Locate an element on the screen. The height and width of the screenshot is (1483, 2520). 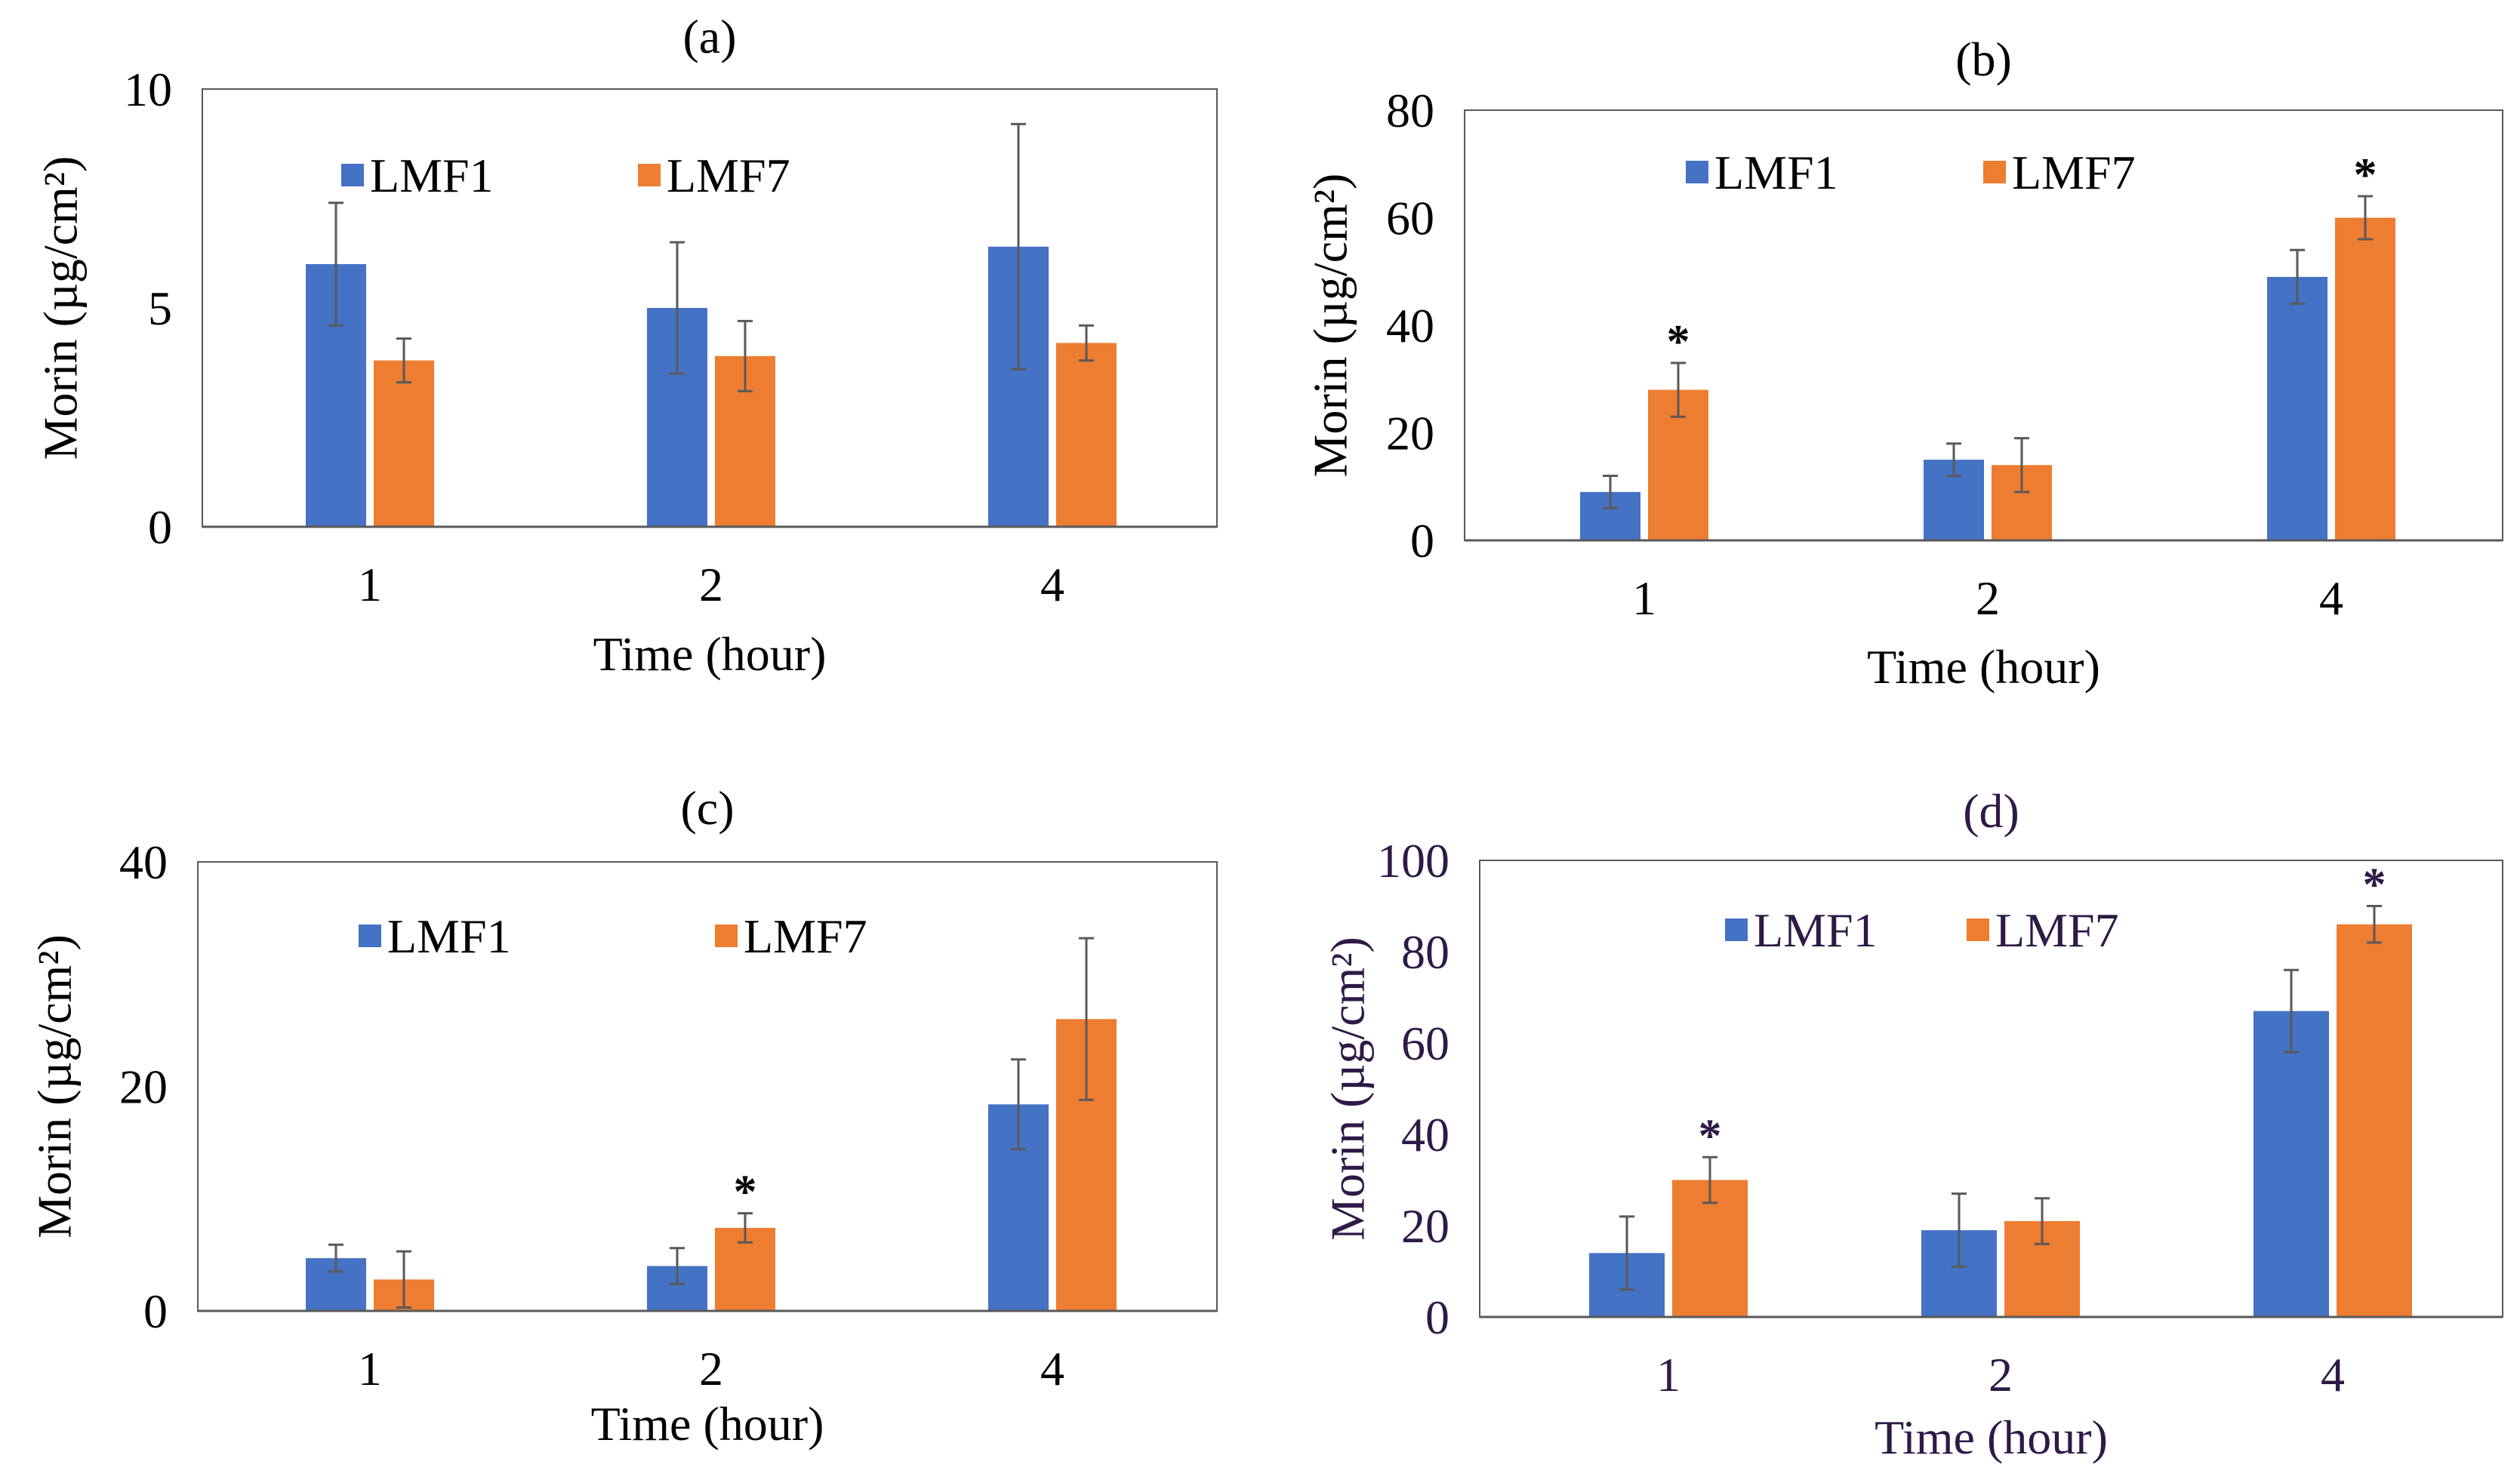
chart-title: (a) is located at coordinates (709, 36).